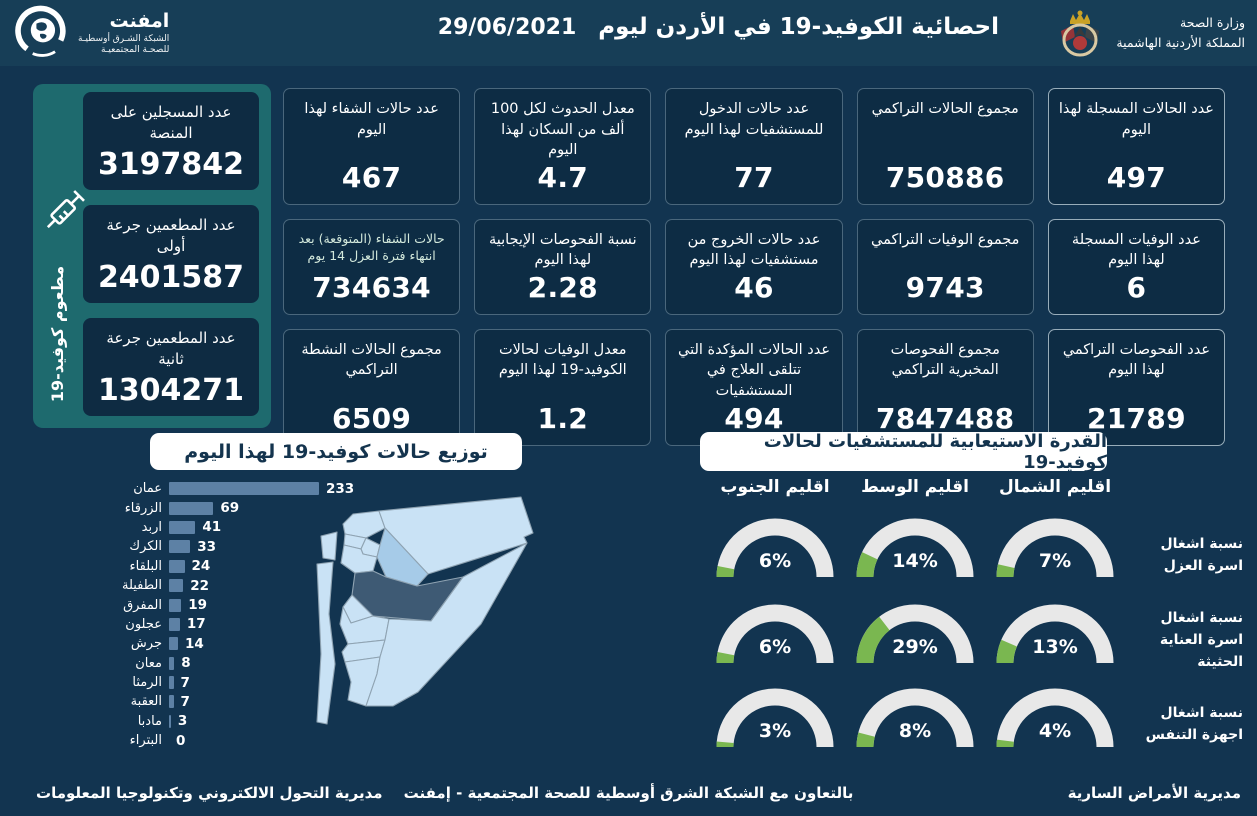 This screenshot has height=816, width=1257. What do you see at coordinates (1055, 561) in the screenshot?
I see `gauge-value: 7%` at bounding box center [1055, 561].